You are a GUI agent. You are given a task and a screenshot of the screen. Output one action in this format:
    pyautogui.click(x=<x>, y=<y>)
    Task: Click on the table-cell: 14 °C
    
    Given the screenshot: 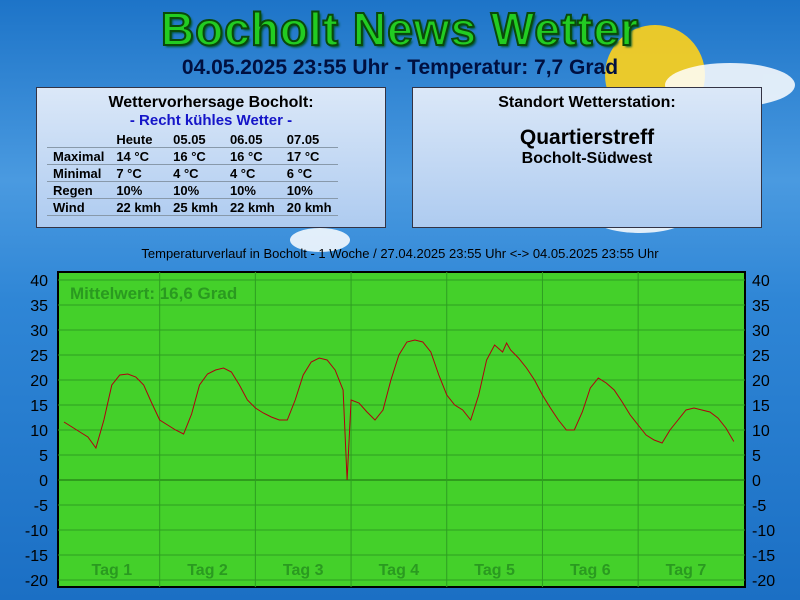 What is the action you would take?
    pyautogui.click(x=139, y=156)
    